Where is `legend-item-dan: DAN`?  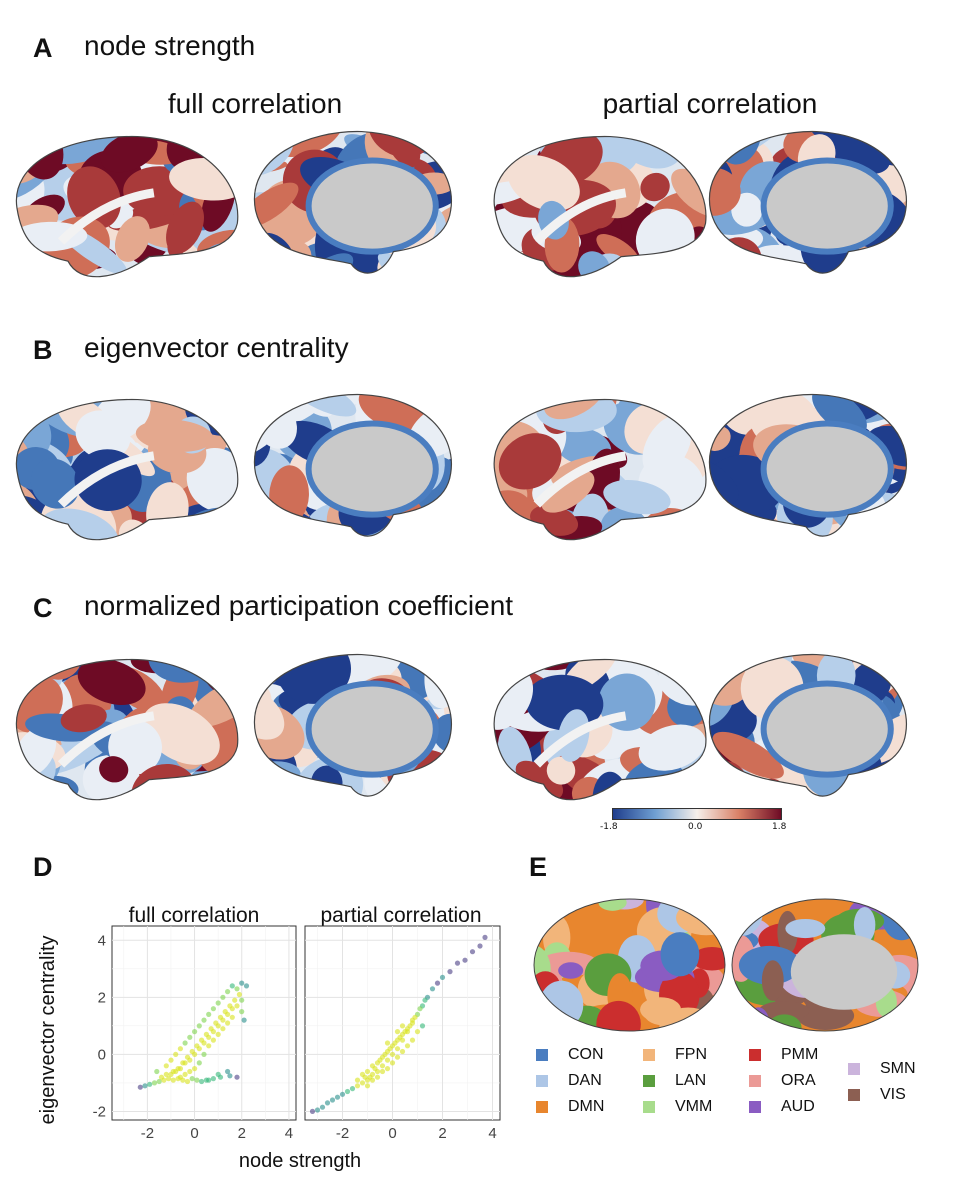 legend-item-dan: DAN is located at coordinates (569, 1081).